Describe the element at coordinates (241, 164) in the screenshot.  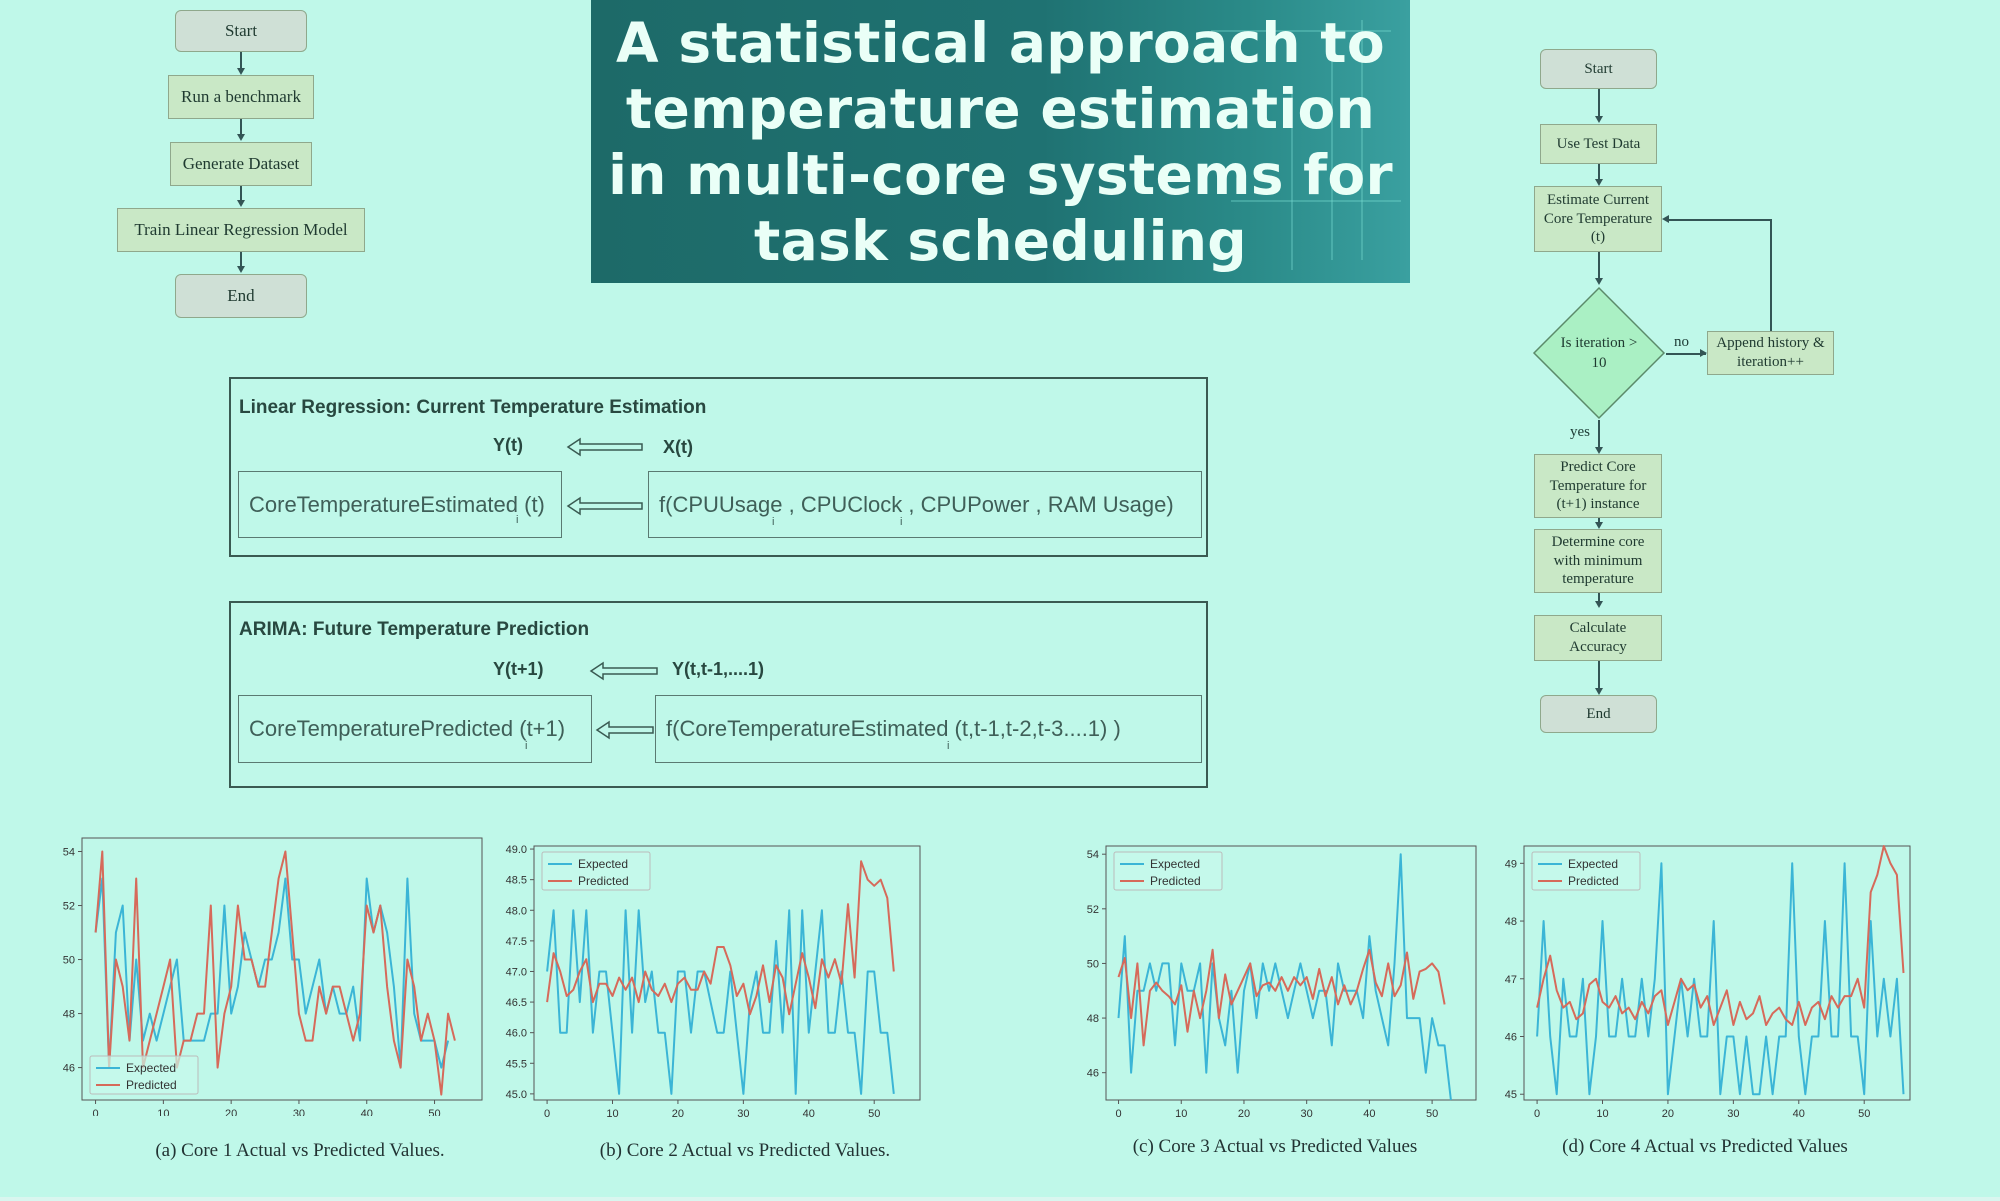
I see `left-step-dataset: Generate Dataset` at that location.